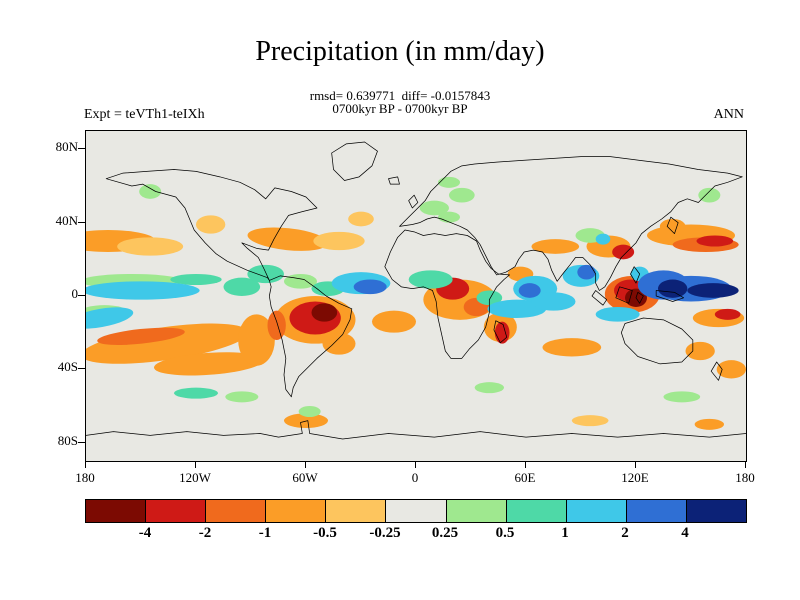 The image size is (800, 600). Describe the element at coordinates (635, 275) in the screenshot. I see `coastline-philippines` at that location.